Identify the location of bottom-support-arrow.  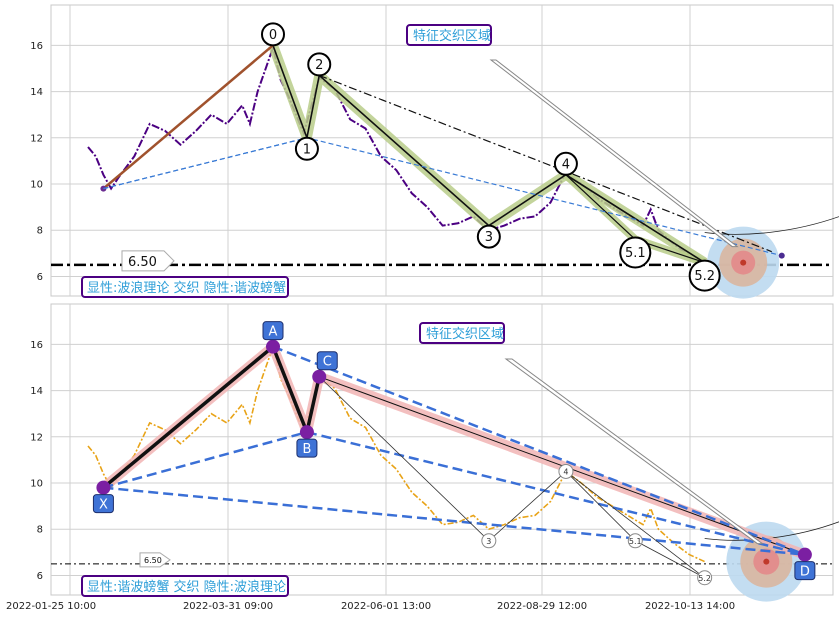
(155, 560).